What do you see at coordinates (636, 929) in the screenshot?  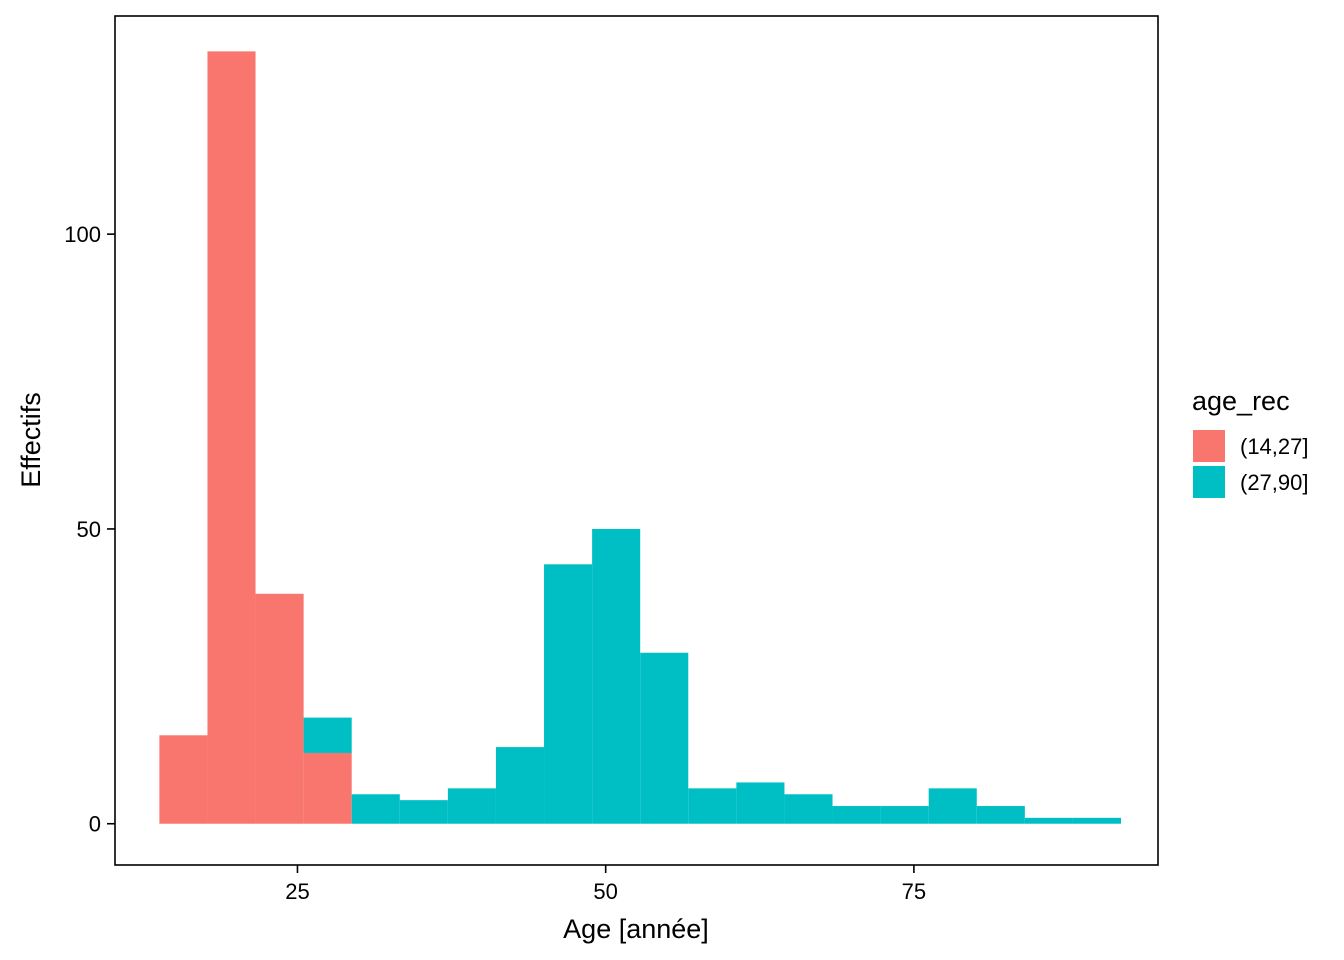 I see `x-axis-title: Age [année]` at bounding box center [636, 929].